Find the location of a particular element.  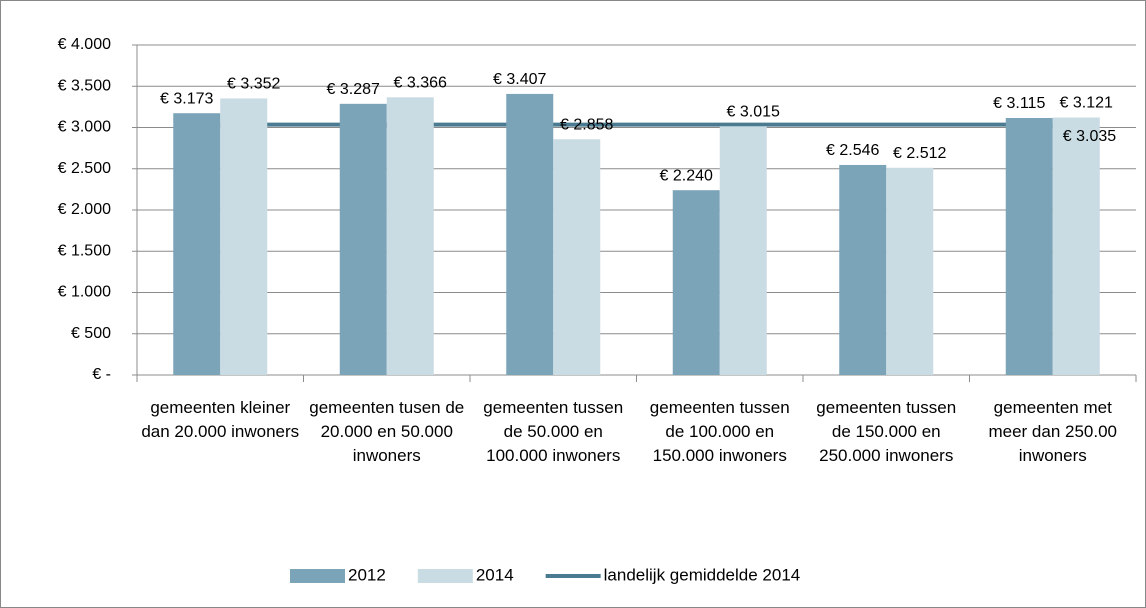

data-label: € 3.035 is located at coordinates (1089, 136).